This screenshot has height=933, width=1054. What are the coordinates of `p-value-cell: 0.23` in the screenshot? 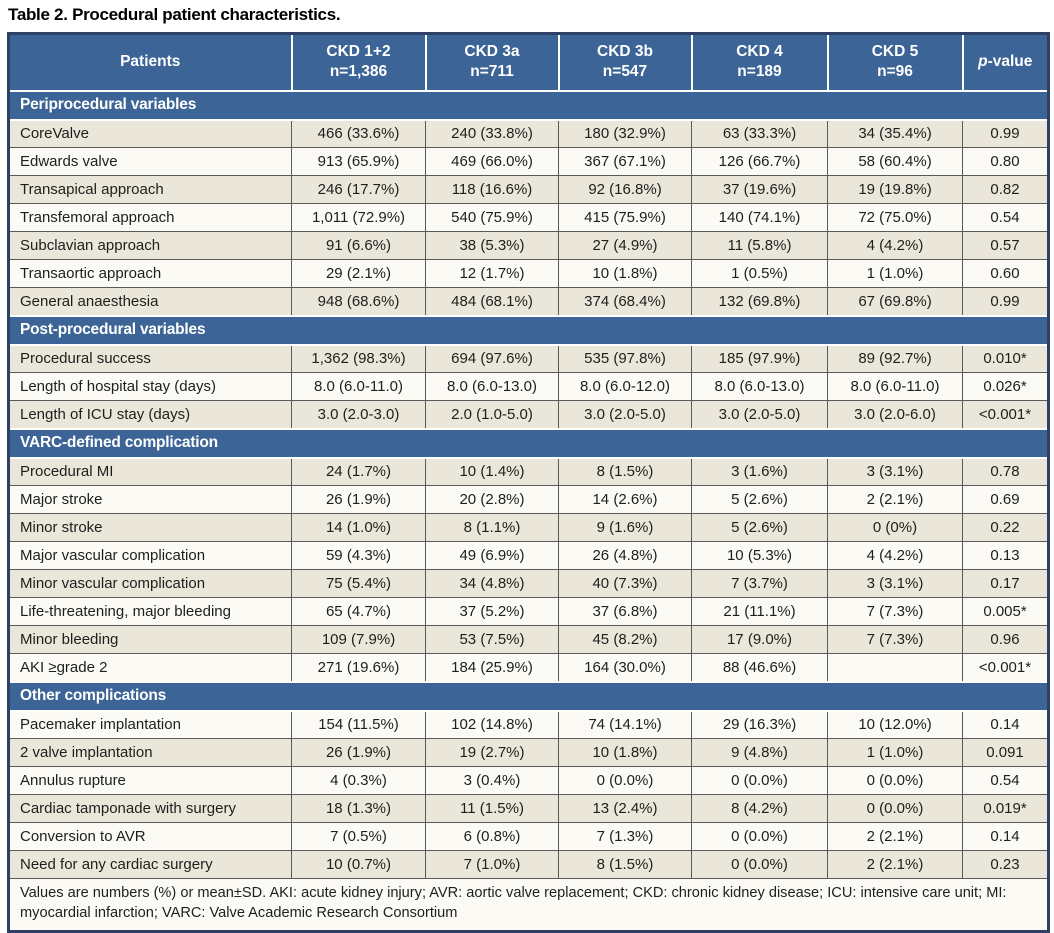 It's located at (1005, 864).